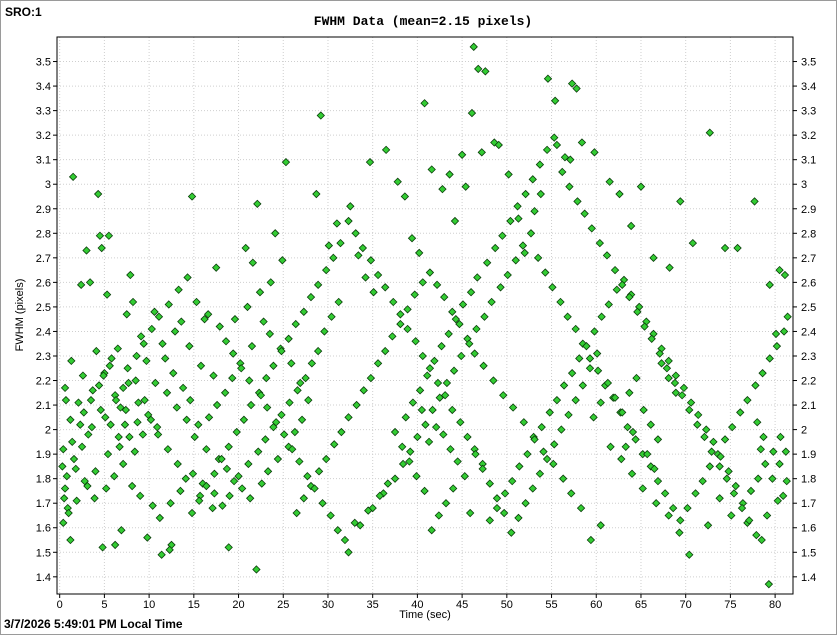 The width and height of the screenshot is (837, 635). Describe the element at coordinates (808, 112) in the screenshot. I see `y-tick-label-right-19: 3.3` at that location.